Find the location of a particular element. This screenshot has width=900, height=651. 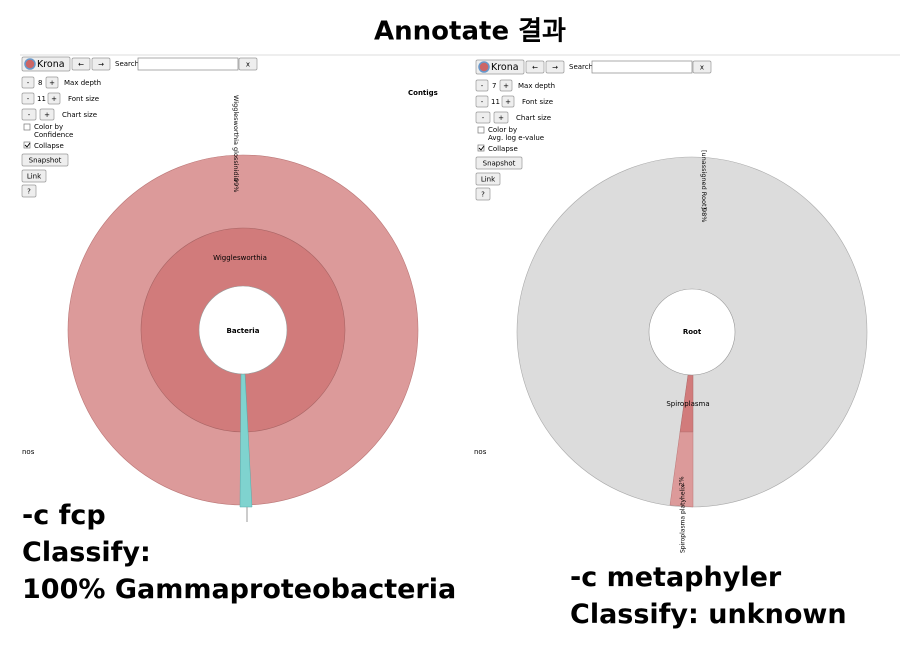

outer-percent: 98% is located at coordinates (704, 215).